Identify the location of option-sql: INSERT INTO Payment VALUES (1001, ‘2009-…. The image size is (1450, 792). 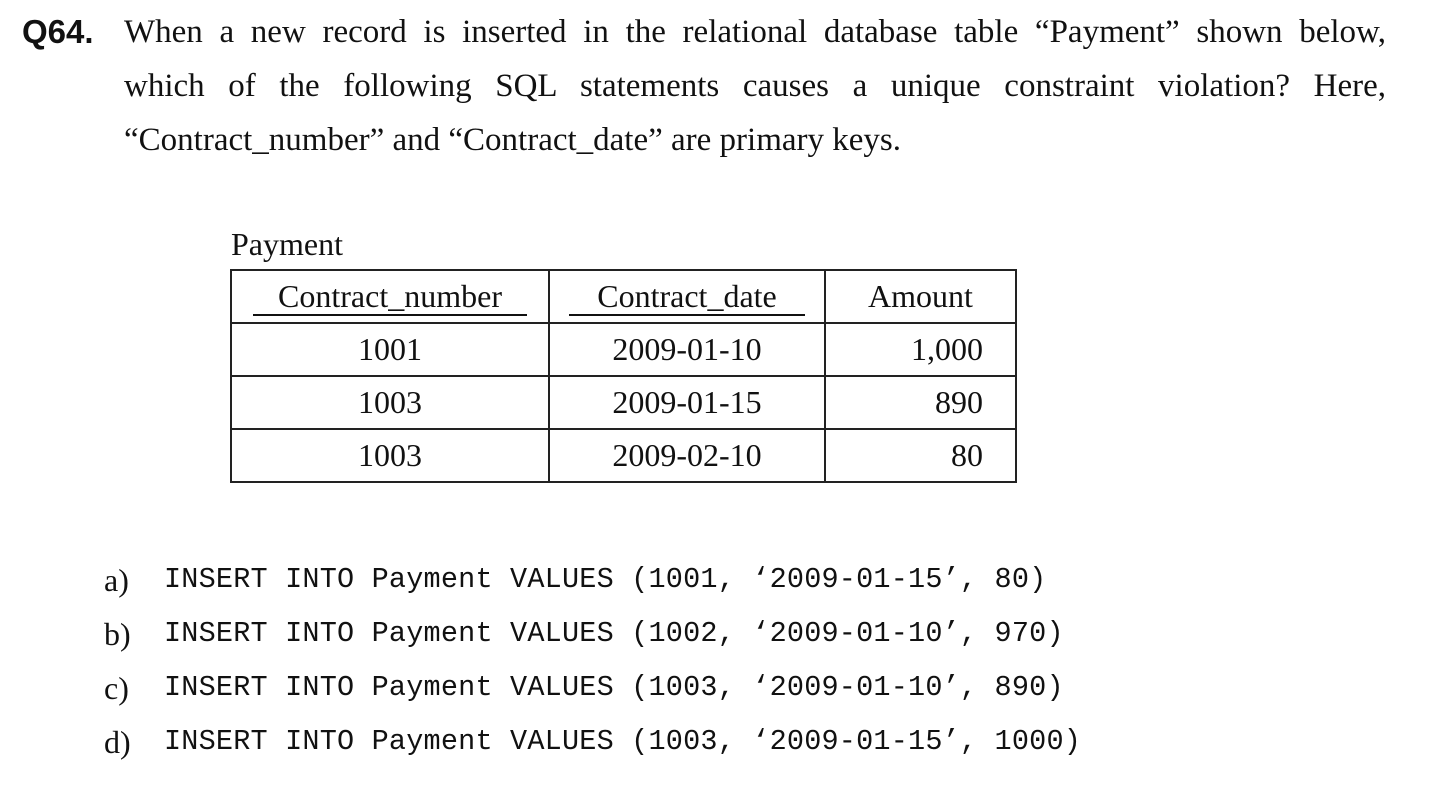
(605, 579).